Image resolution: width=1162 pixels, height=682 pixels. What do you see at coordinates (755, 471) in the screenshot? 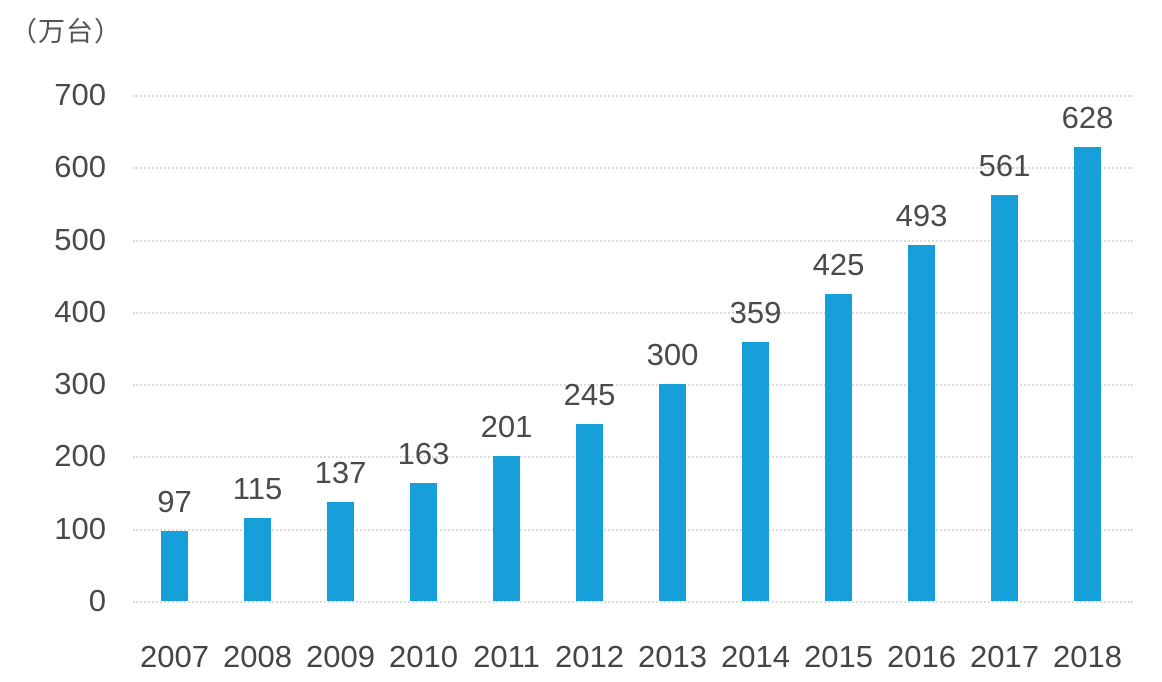
I see `bar-2014` at bounding box center [755, 471].